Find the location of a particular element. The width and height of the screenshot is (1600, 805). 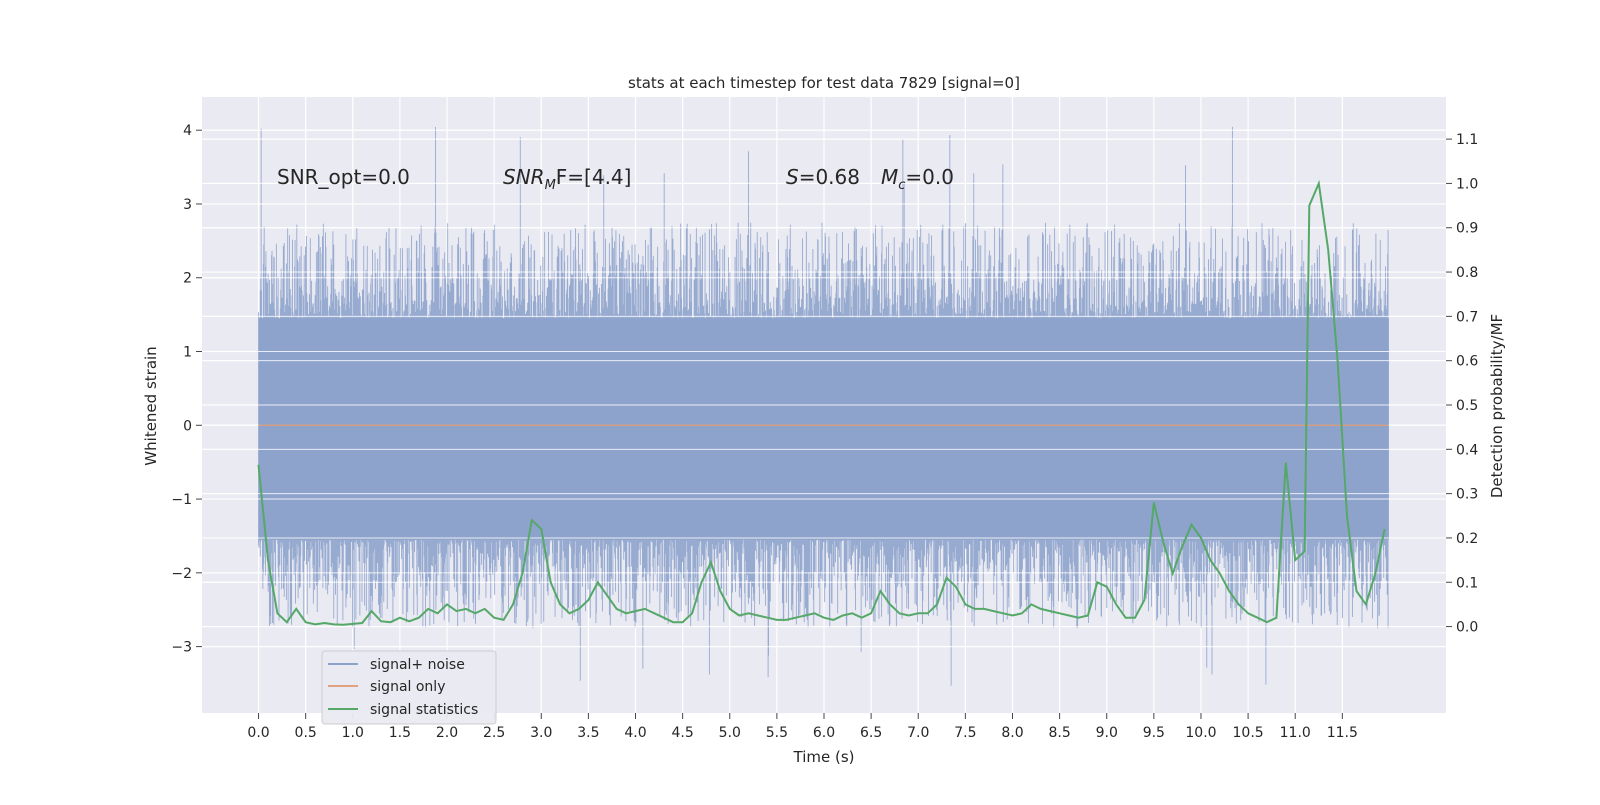

y-right-tick-label: 0.0 is located at coordinates (1467, 628).